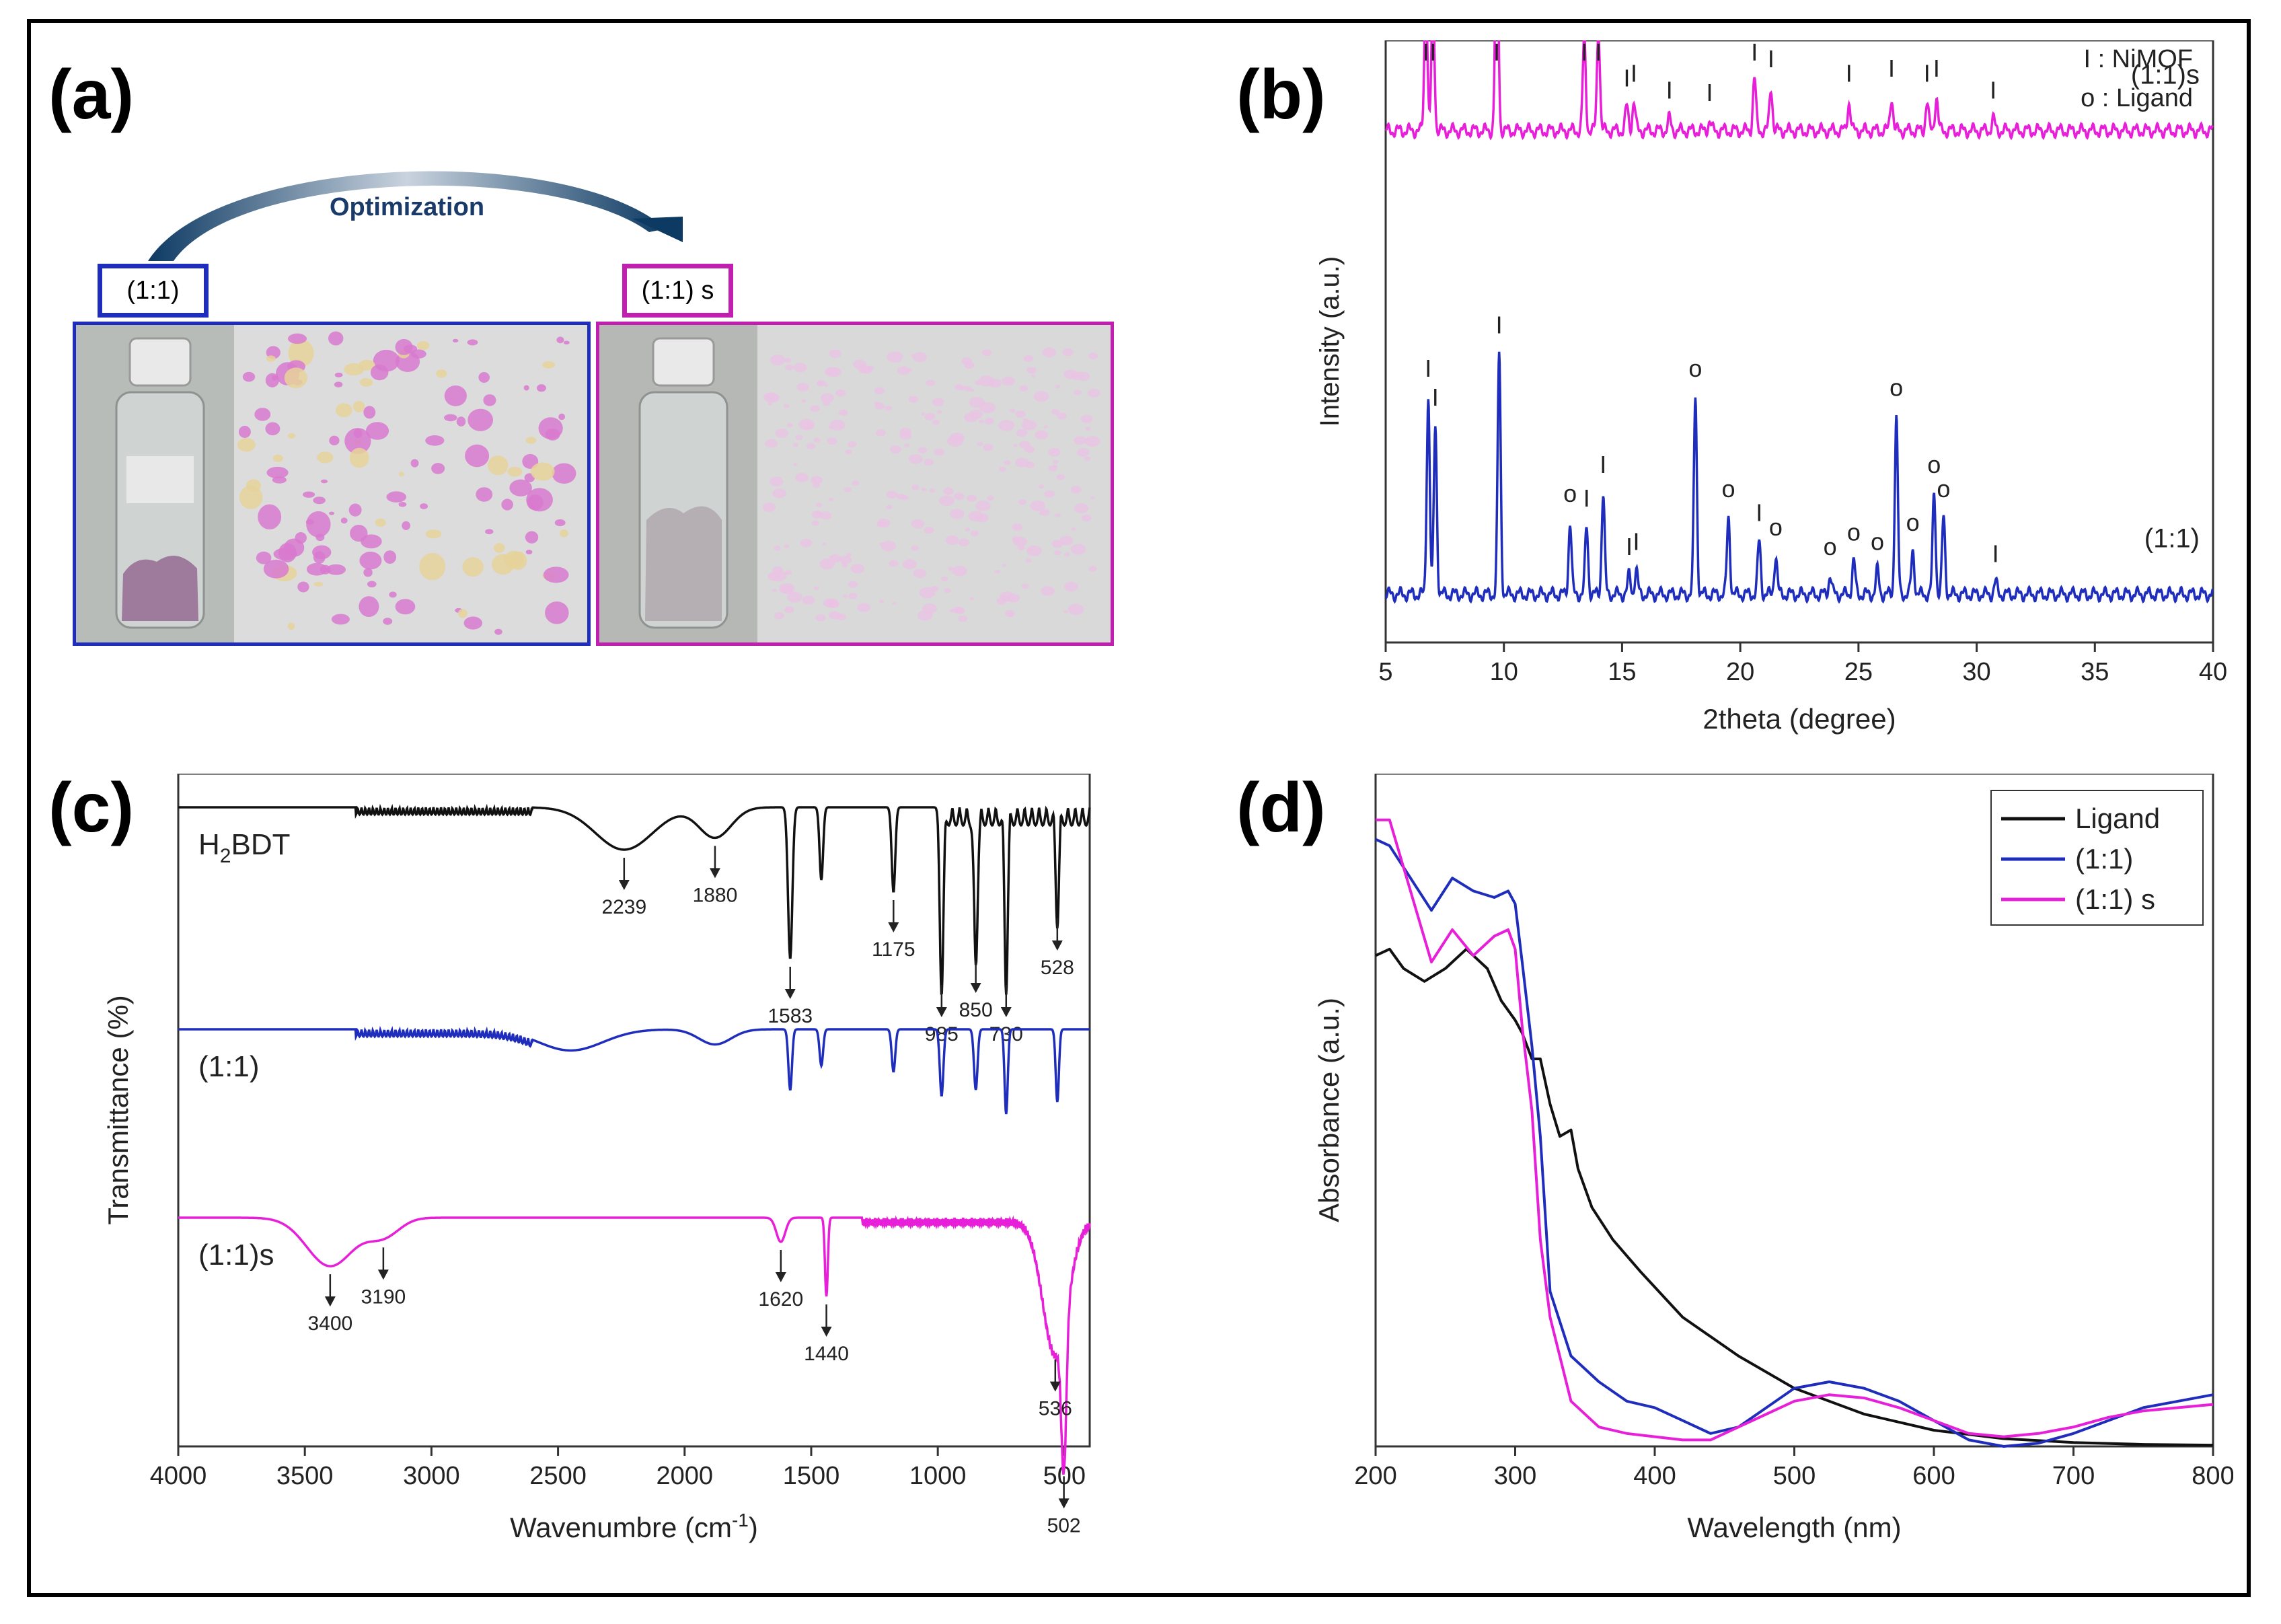  What do you see at coordinates (623, 907) in the screenshot?
I see `chart-c-annotation-label: 2239` at bounding box center [623, 907].